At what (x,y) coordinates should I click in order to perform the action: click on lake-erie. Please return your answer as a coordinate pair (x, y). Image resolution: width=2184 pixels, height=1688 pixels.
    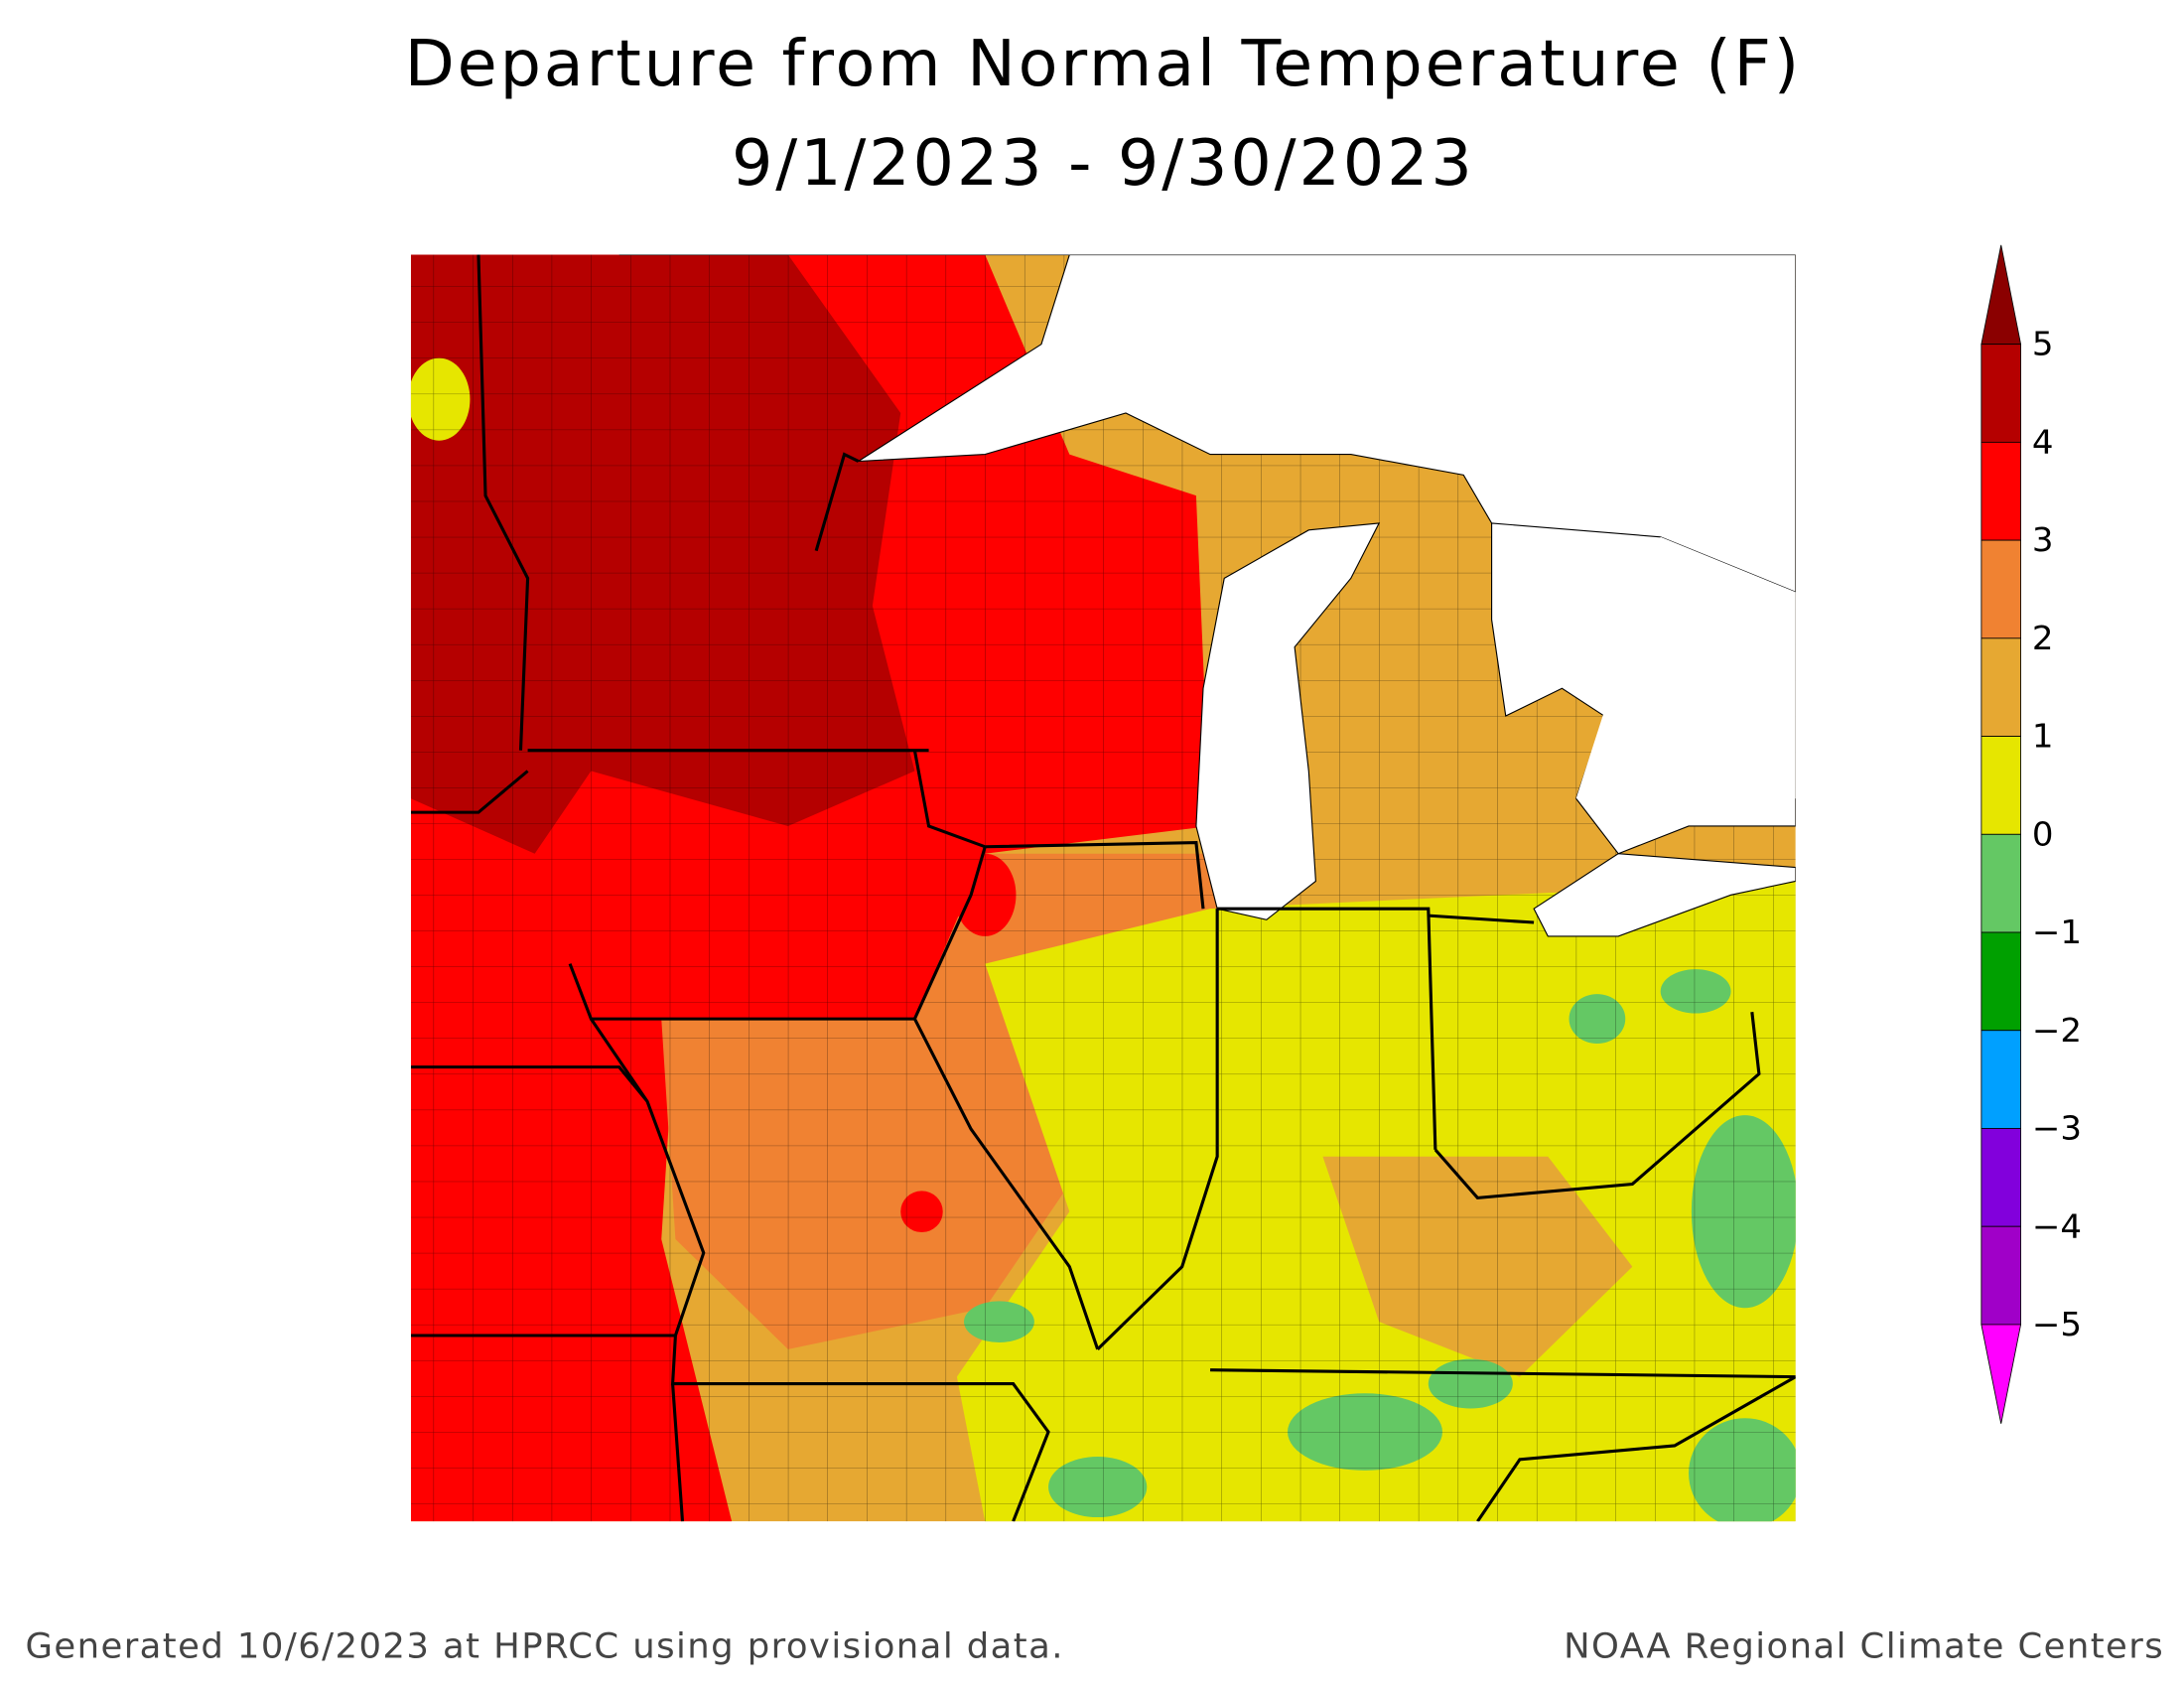
    Looking at the image, I should click on (1664, 895).